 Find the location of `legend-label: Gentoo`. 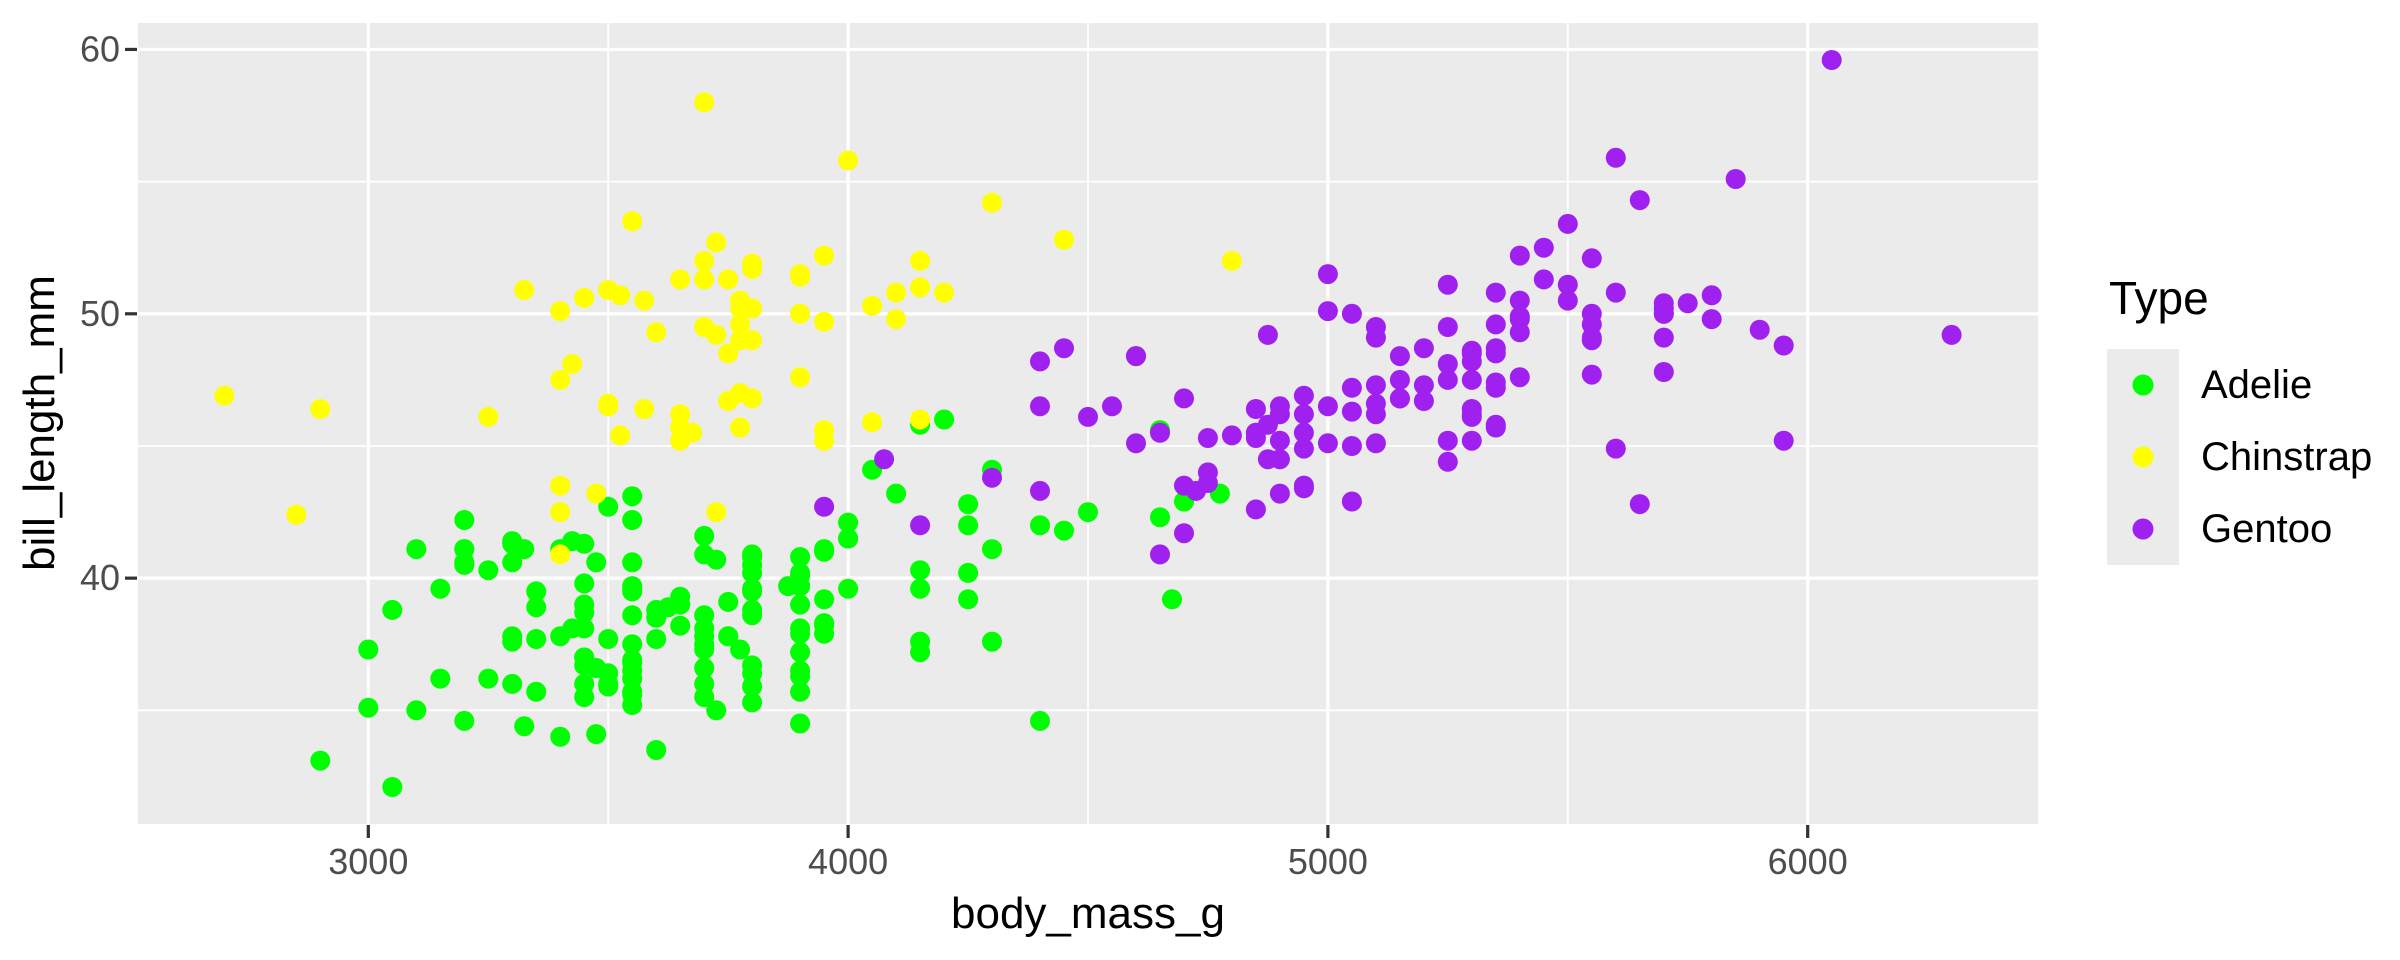

legend-label: Gentoo is located at coordinates (2267, 528).